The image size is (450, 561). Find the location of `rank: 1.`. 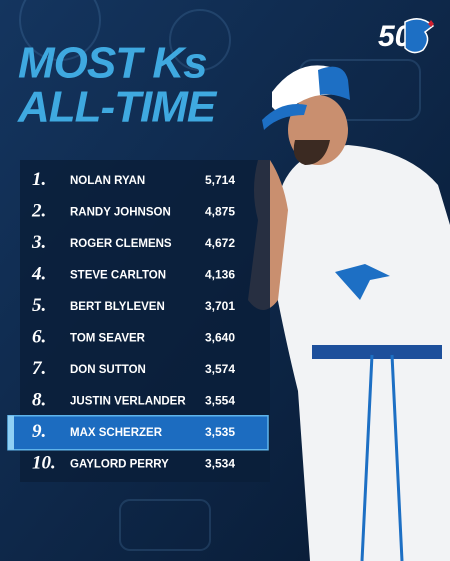

rank: 1. is located at coordinates (39, 179).